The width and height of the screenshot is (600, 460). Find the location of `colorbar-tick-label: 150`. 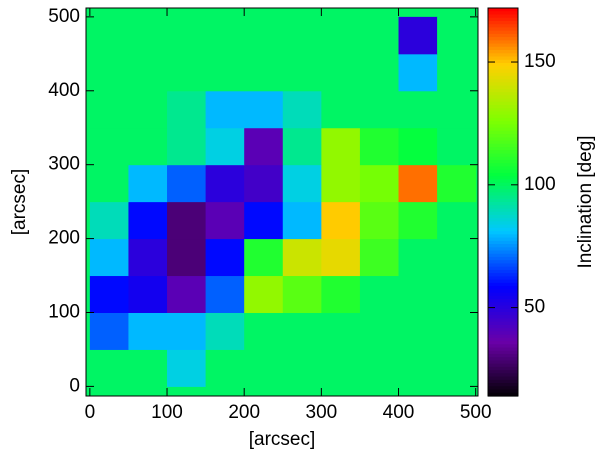

colorbar-tick-label: 150 is located at coordinates (540, 61).